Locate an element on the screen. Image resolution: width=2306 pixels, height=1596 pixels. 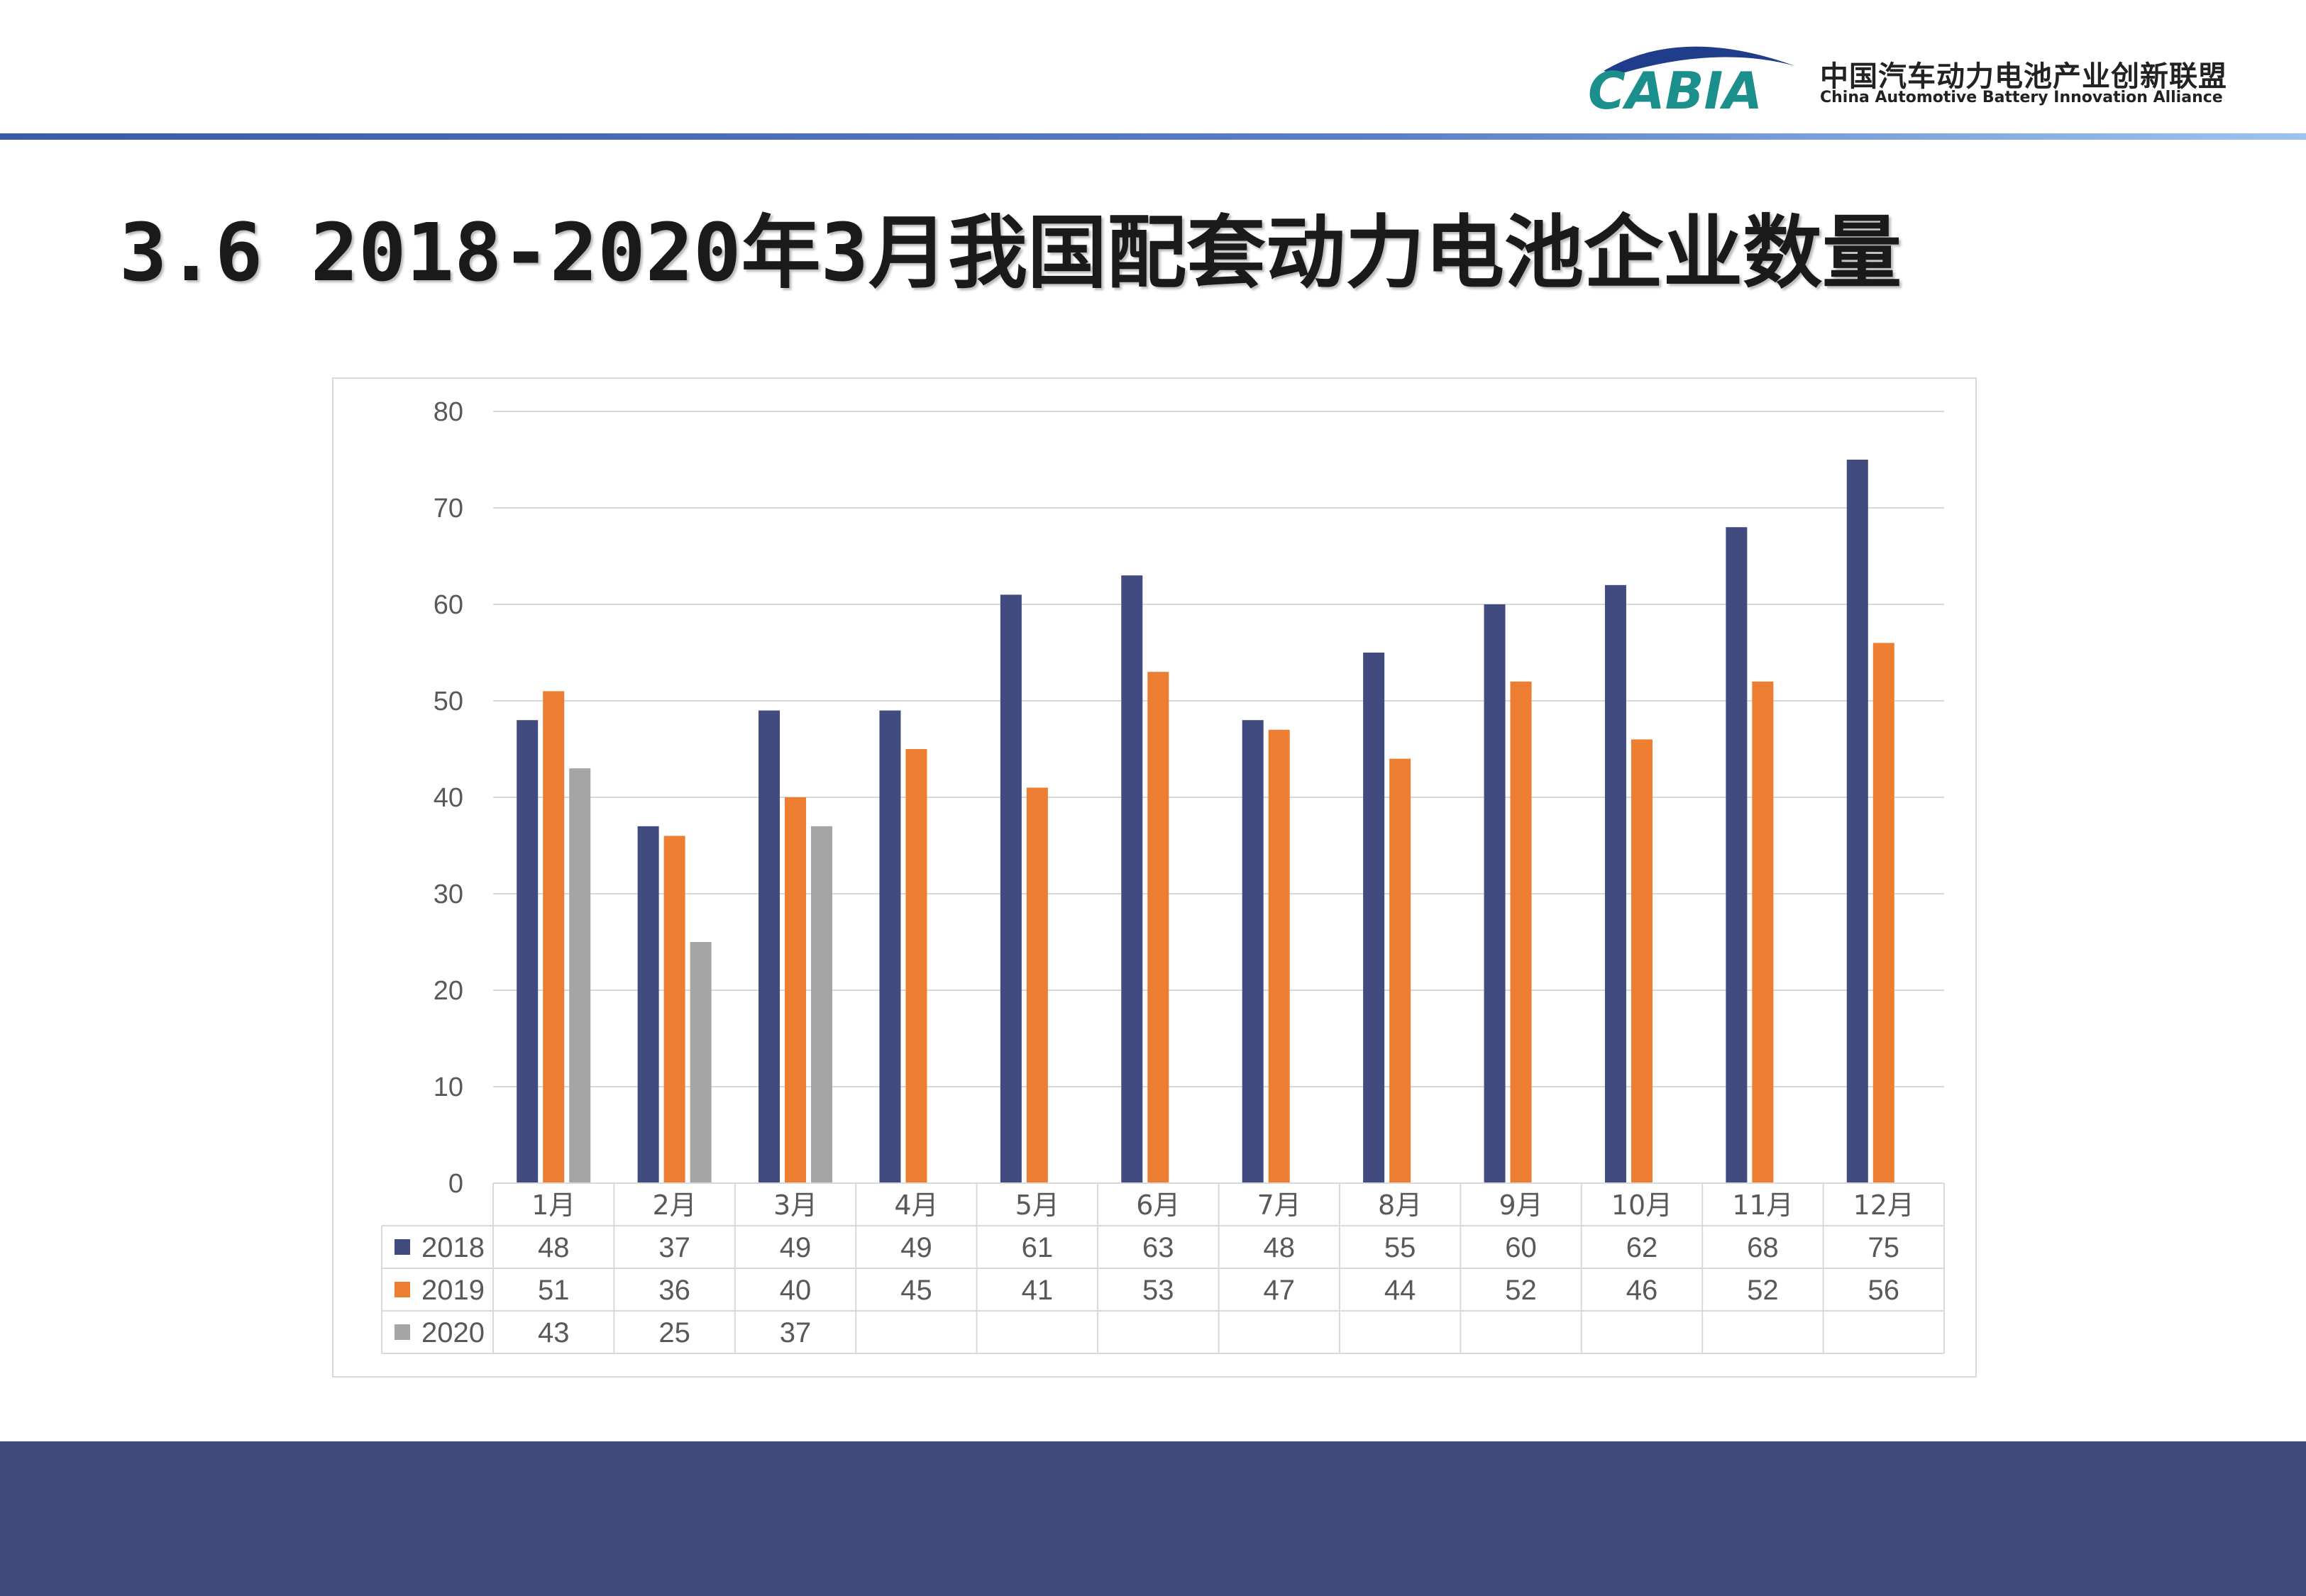
page-title: 3.6 2018-2020年3月我国配套动力电池企业数量 is located at coordinates (1010, 253).